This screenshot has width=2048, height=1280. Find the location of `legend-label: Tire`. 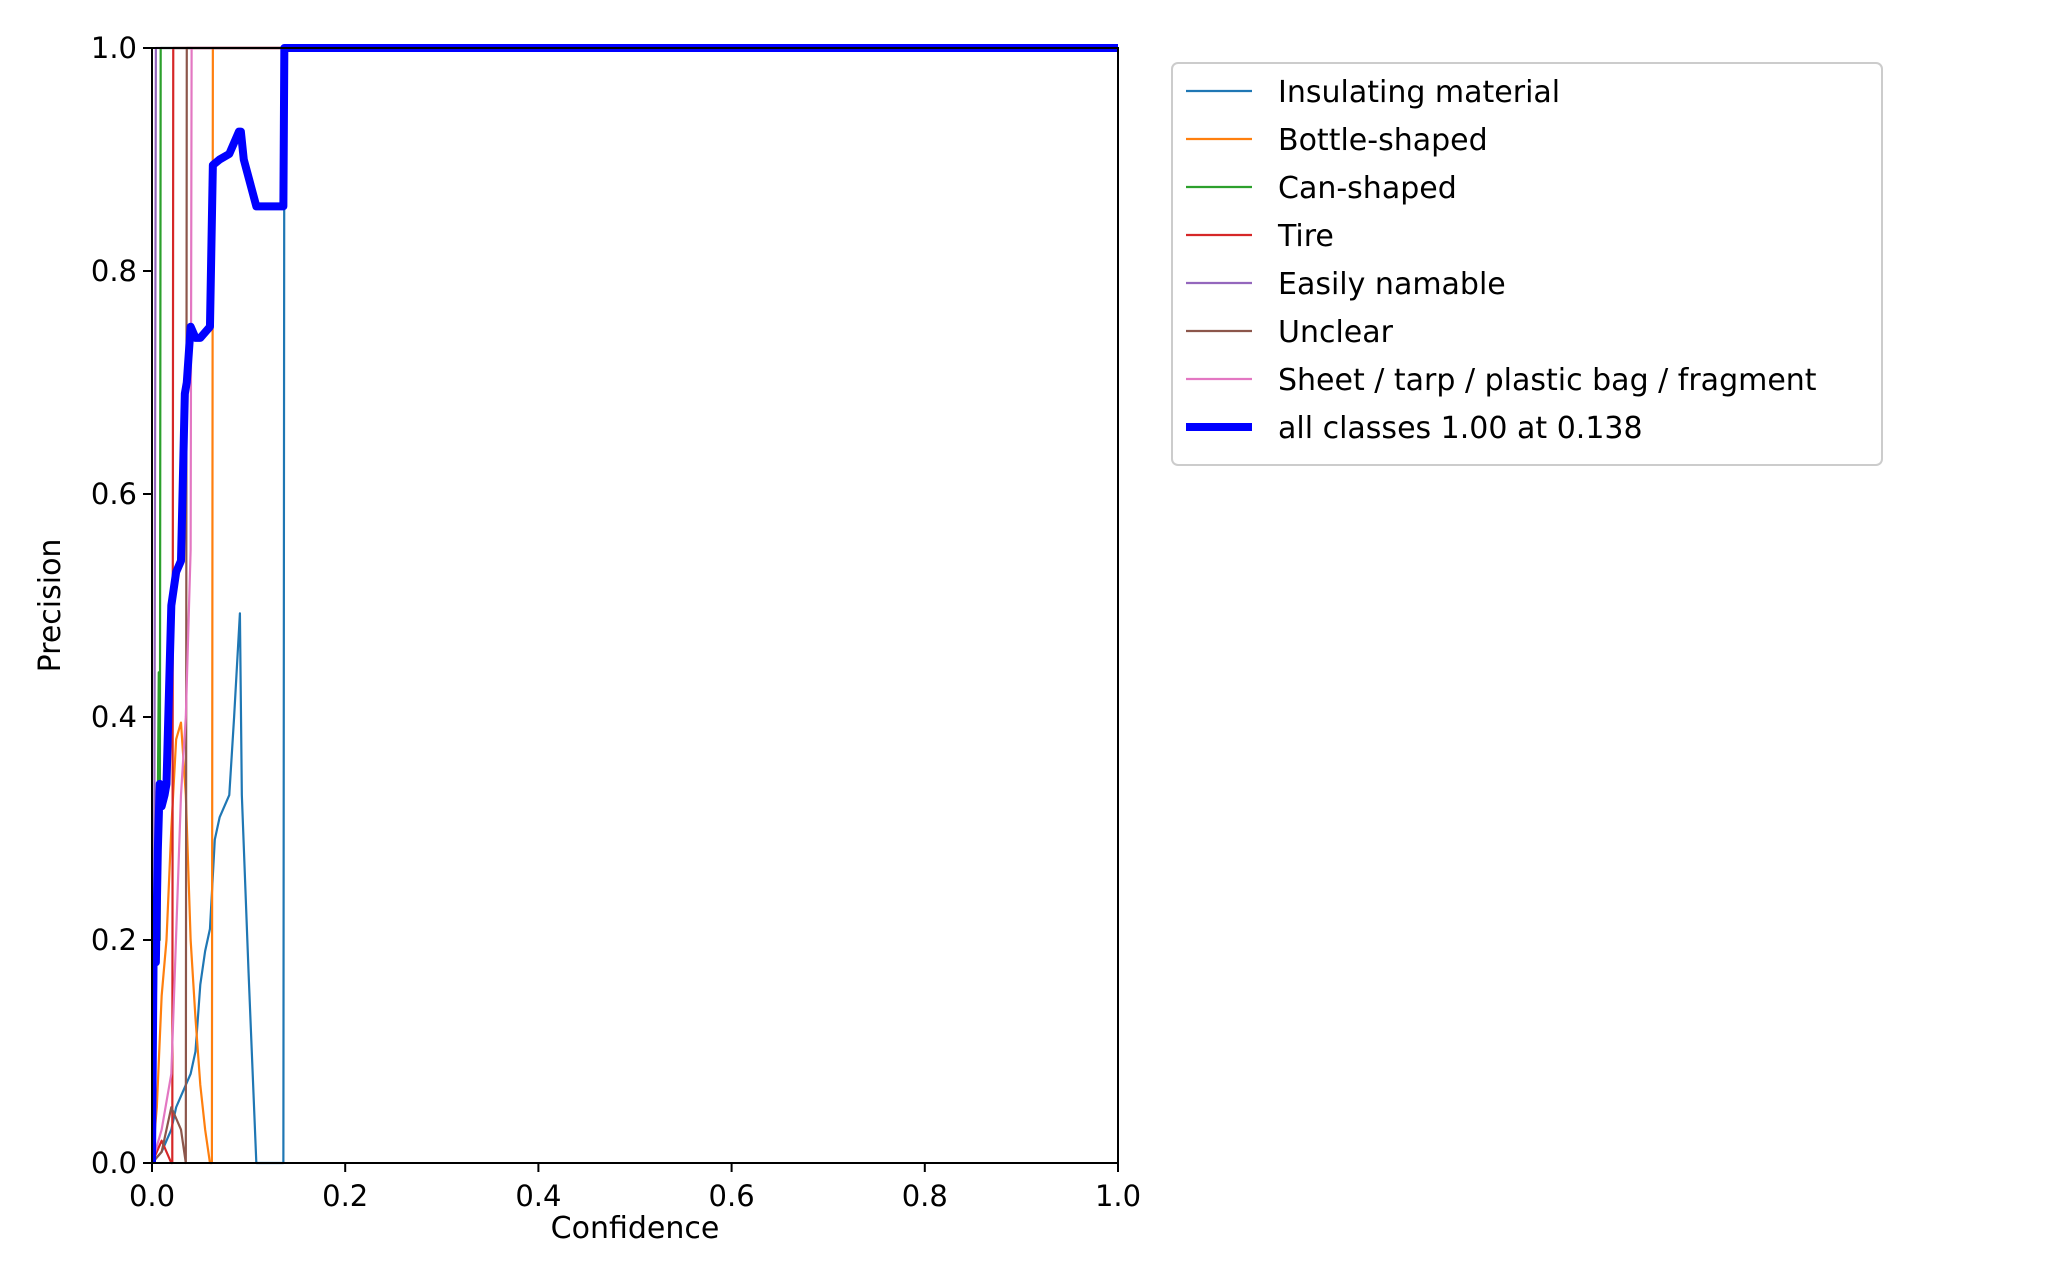

legend-label: Tire is located at coordinates (1305, 236).